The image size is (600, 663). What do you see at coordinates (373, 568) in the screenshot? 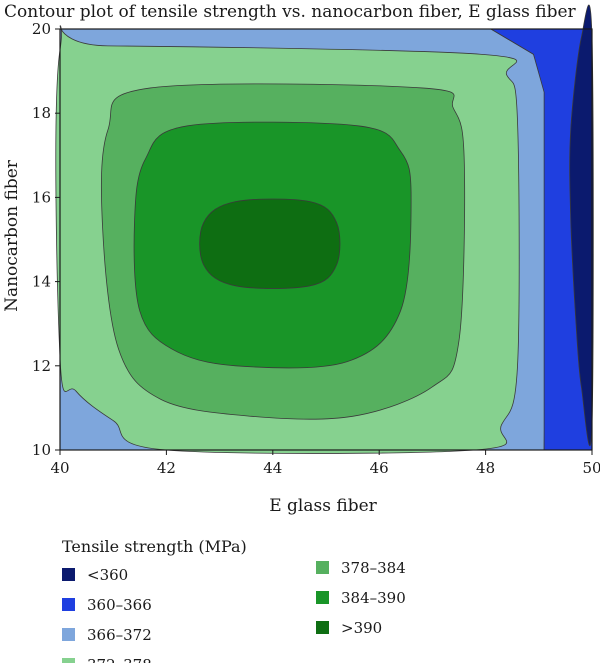
I see `legend-label: 378–384` at bounding box center [373, 568].